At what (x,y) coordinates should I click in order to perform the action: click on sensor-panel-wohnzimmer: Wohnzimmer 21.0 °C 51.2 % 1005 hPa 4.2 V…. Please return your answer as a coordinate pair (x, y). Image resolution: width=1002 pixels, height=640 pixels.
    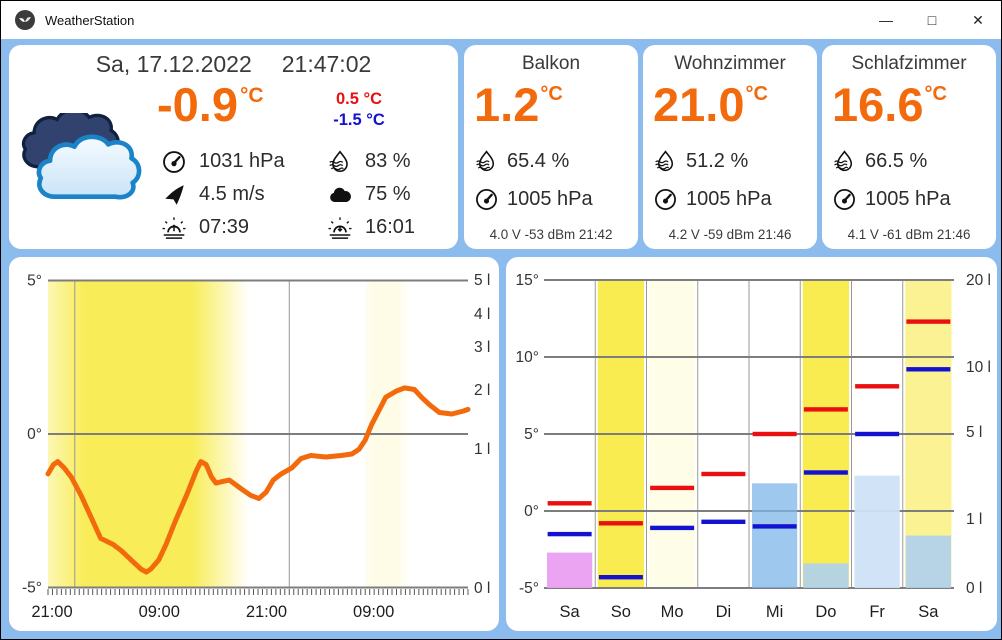
    Looking at the image, I should click on (730, 147).